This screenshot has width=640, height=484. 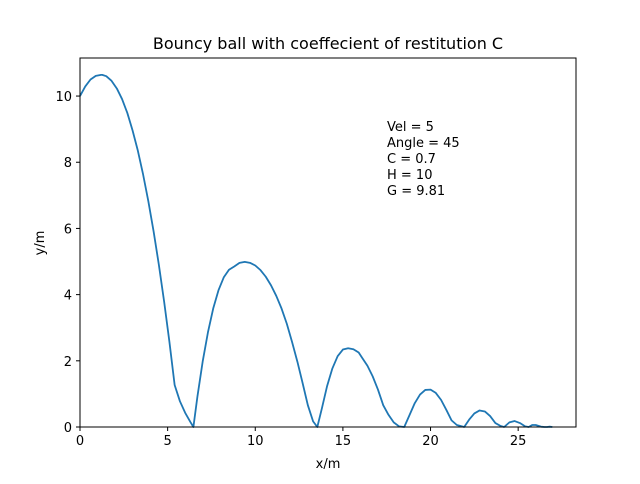 I want to click on x-tick-label: 0, so click(x=80, y=441).